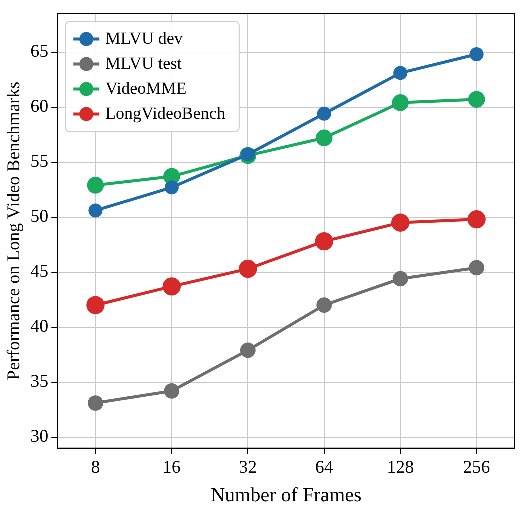 This screenshot has height=514, width=524. I want to click on x-tick-label: 256, so click(476, 466).